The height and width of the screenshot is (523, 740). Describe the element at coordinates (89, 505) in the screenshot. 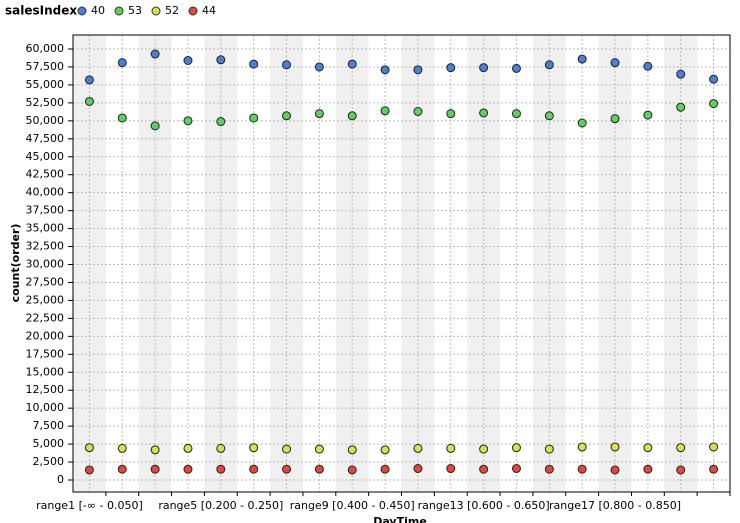

I see `x-tick-label: range1 [-∞ - 0.050]` at that location.